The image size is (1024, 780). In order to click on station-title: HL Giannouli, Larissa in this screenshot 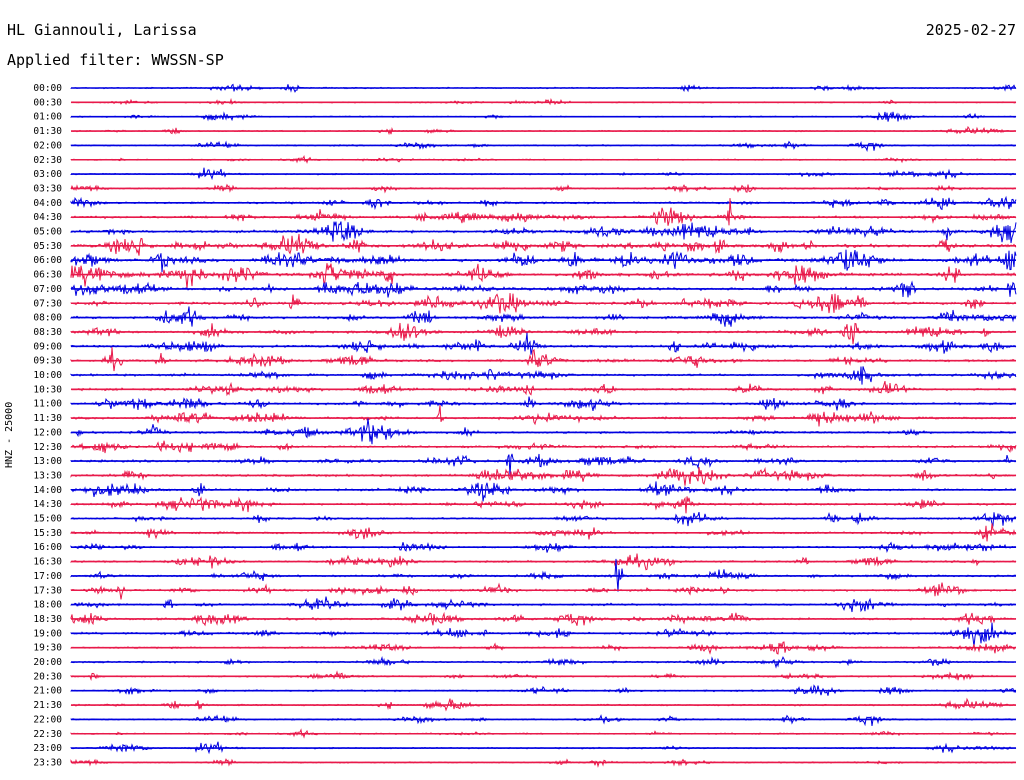, I will do `click(102, 30)`.